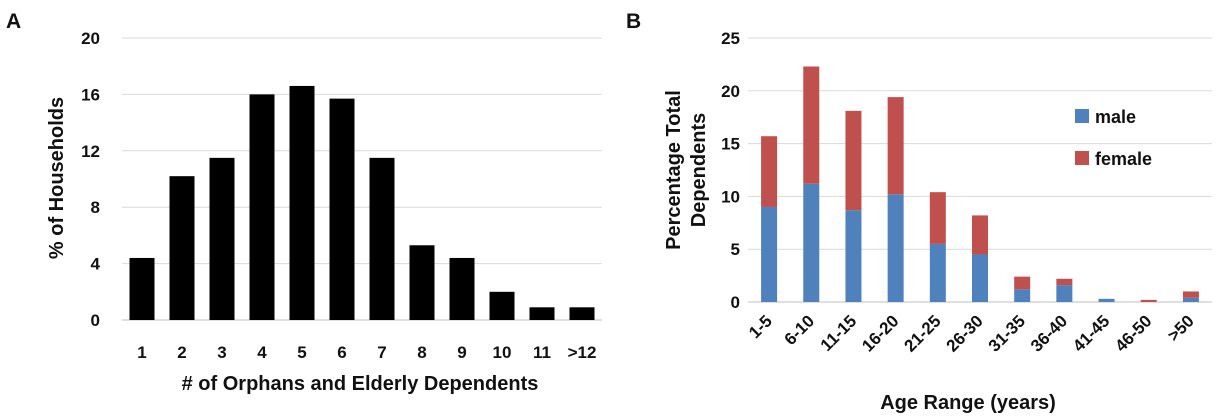 The height and width of the screenshot is (419, 1225). Describe the element at coordinates (366, 352) in the screenshot. I see `x-tick-labels: 1 2 3 4 5 6 7 8 9 10 11 >12` at that location.